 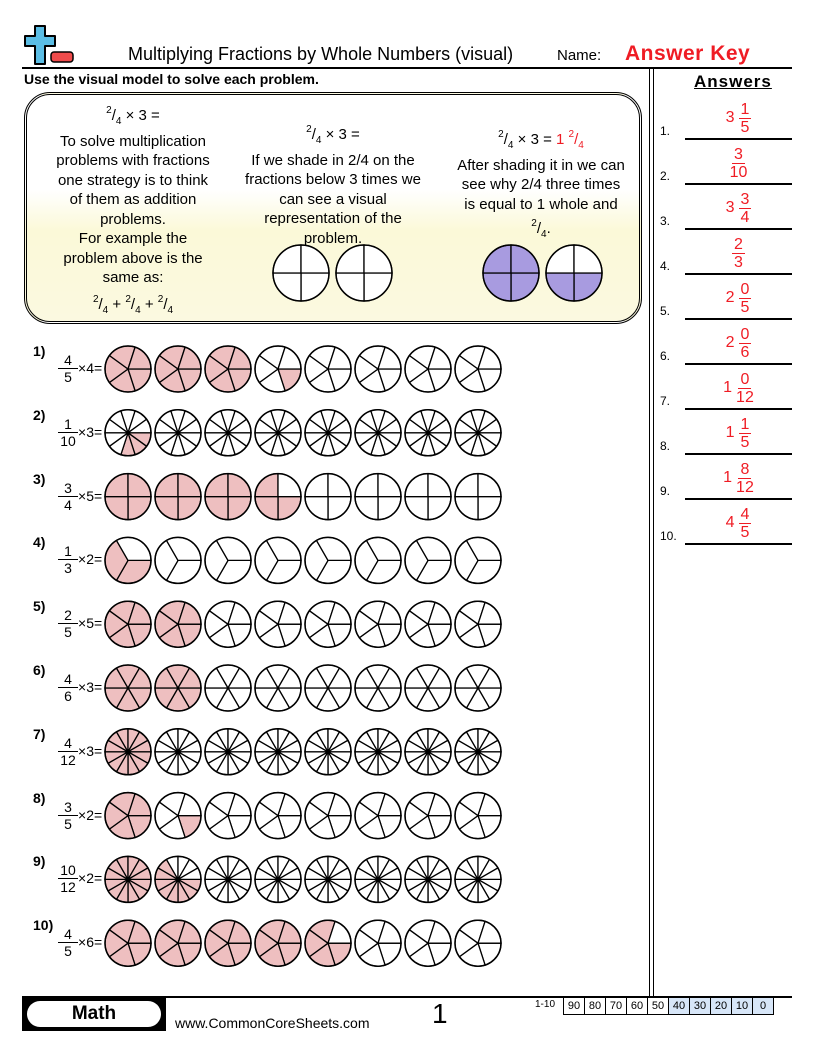 What do you see at coordinates (745, 397) in the screenshot?
I see `answer-denominator: 12` at bounding box center [745, 397].